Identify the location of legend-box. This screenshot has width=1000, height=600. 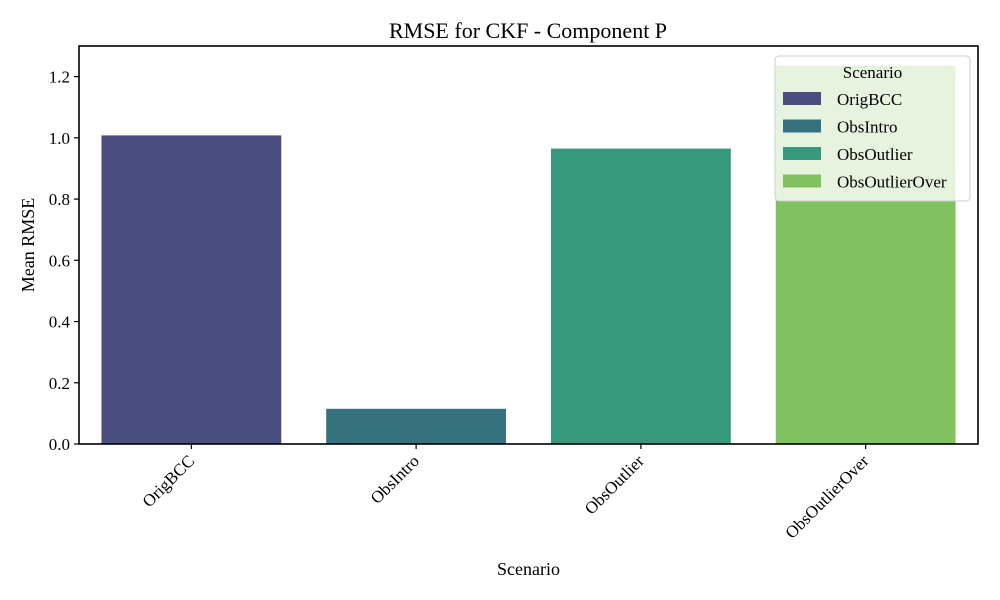
(872, 128).